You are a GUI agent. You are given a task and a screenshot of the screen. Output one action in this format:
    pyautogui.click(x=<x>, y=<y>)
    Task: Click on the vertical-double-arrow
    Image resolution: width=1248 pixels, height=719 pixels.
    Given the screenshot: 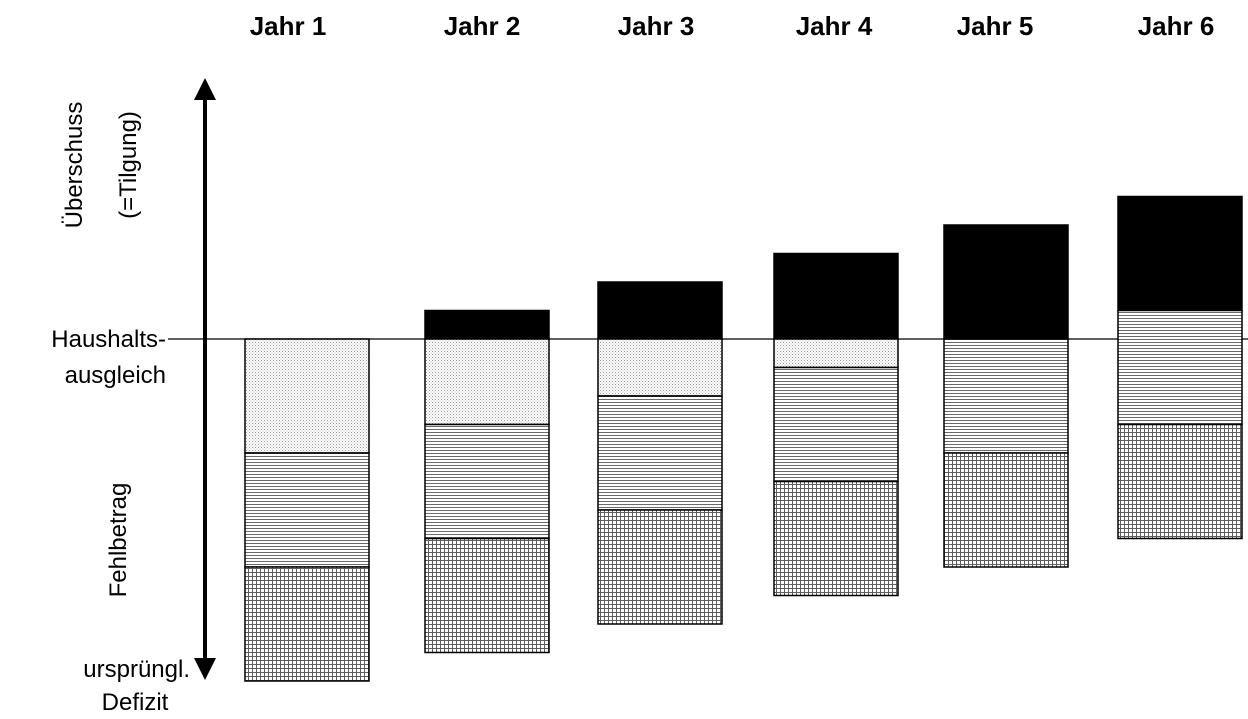 What is the action you would take?
    pyautogui.click(x=205, y=379)
    